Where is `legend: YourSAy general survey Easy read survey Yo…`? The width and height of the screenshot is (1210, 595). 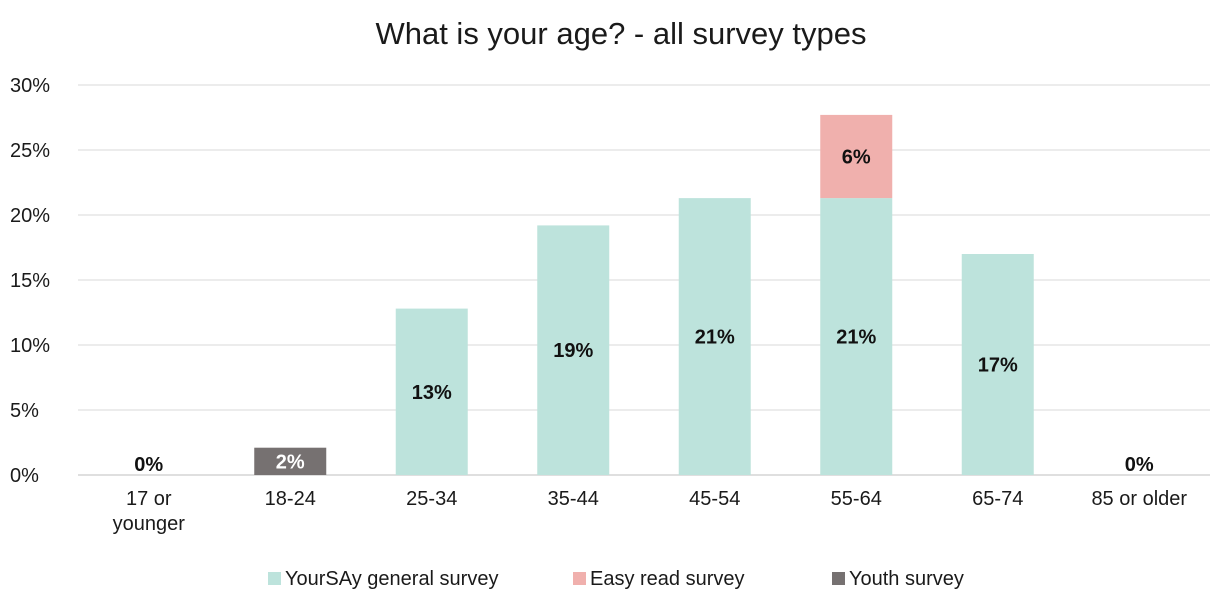
legend: YourSAy general survey Easy read survey Yo… is located at coordinates (616, 579).